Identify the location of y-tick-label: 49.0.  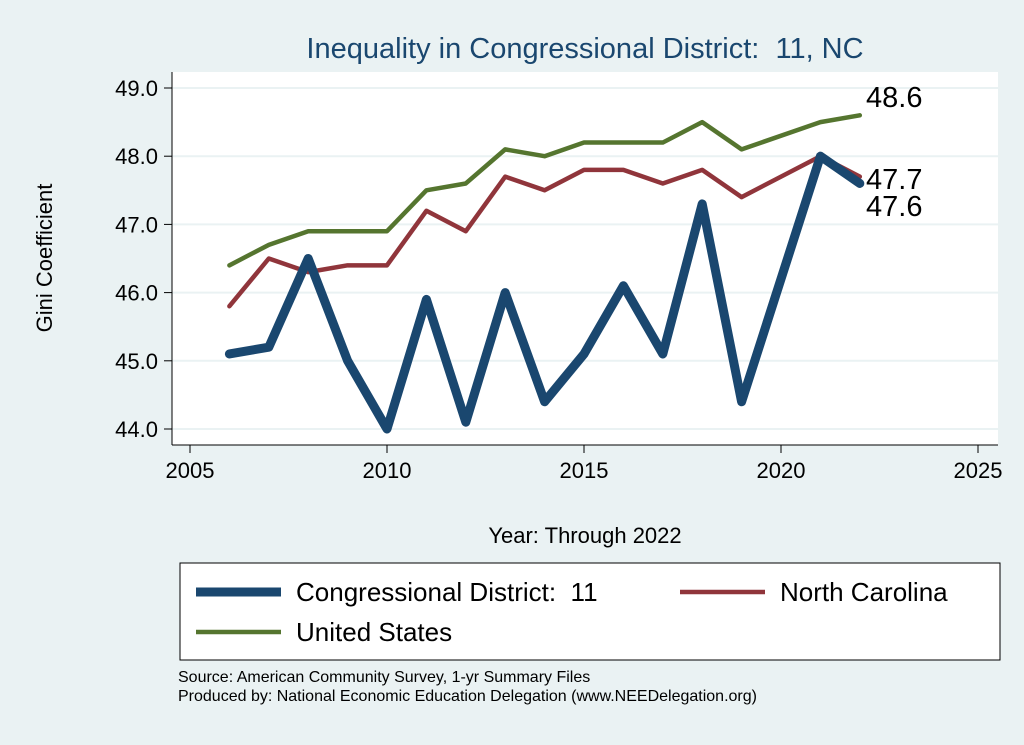
(136, 88).